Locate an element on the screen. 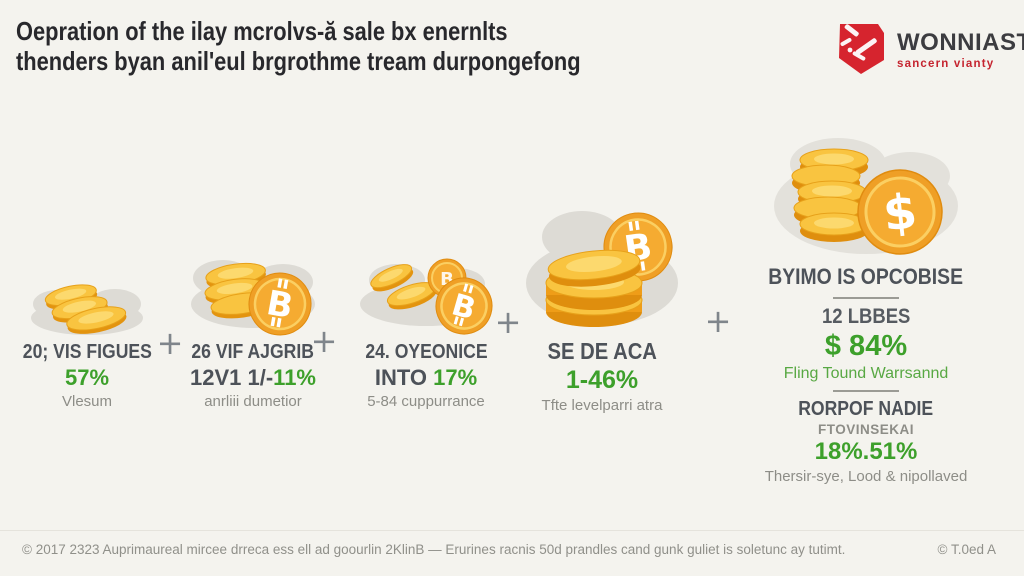 This screenshot has height=576, width=1024. step-4-title: SE DE ACA is located at coordinates (602, 351).